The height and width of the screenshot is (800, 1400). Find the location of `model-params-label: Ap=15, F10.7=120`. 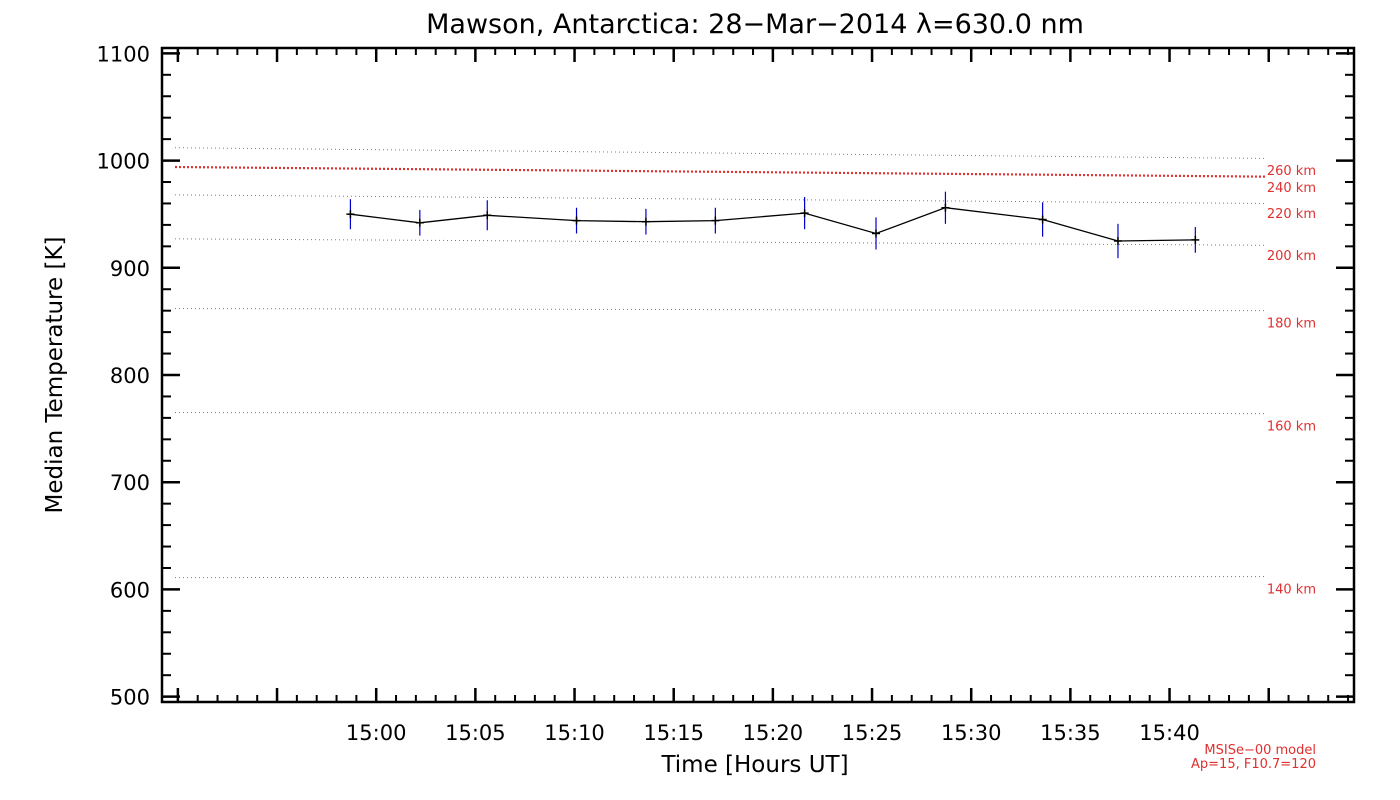

model-params-label: Ap=15, F10.7=120 is located at coordinates (1253, 764).